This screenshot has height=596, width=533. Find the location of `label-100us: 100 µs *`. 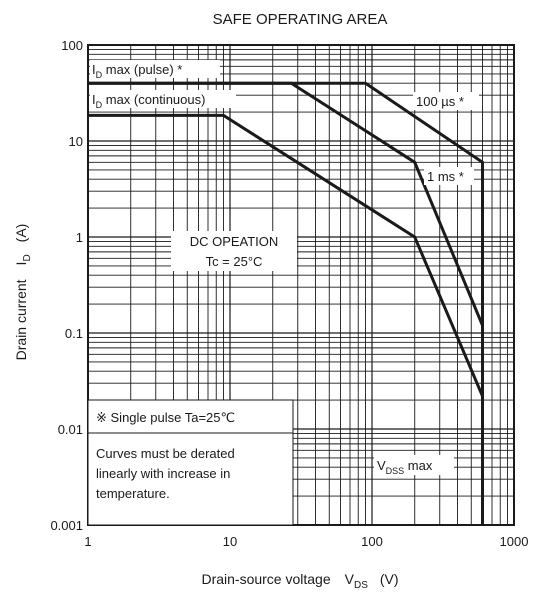

label-100us: 100 µs * is located at coordinates (440, 101).